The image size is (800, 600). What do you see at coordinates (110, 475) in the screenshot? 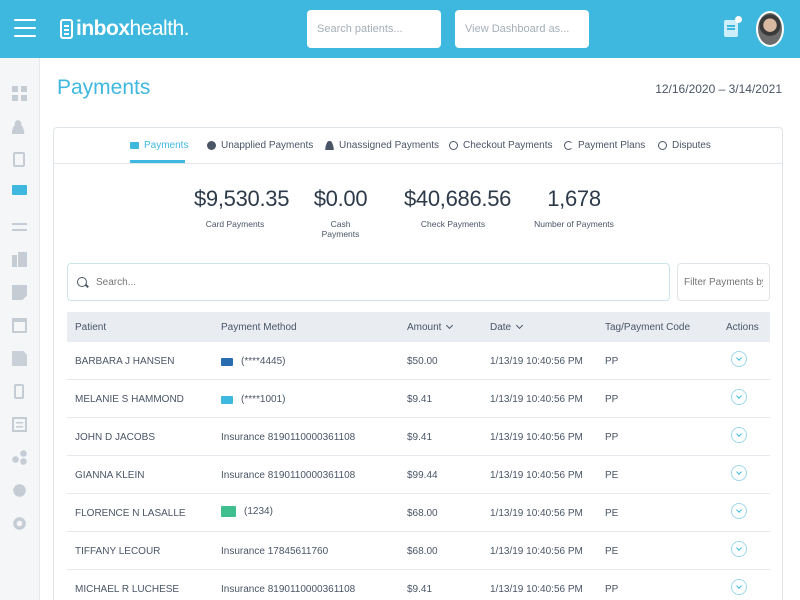
I see `patient-name: GIANNA KLEIN` at bounding box center [110, 475].